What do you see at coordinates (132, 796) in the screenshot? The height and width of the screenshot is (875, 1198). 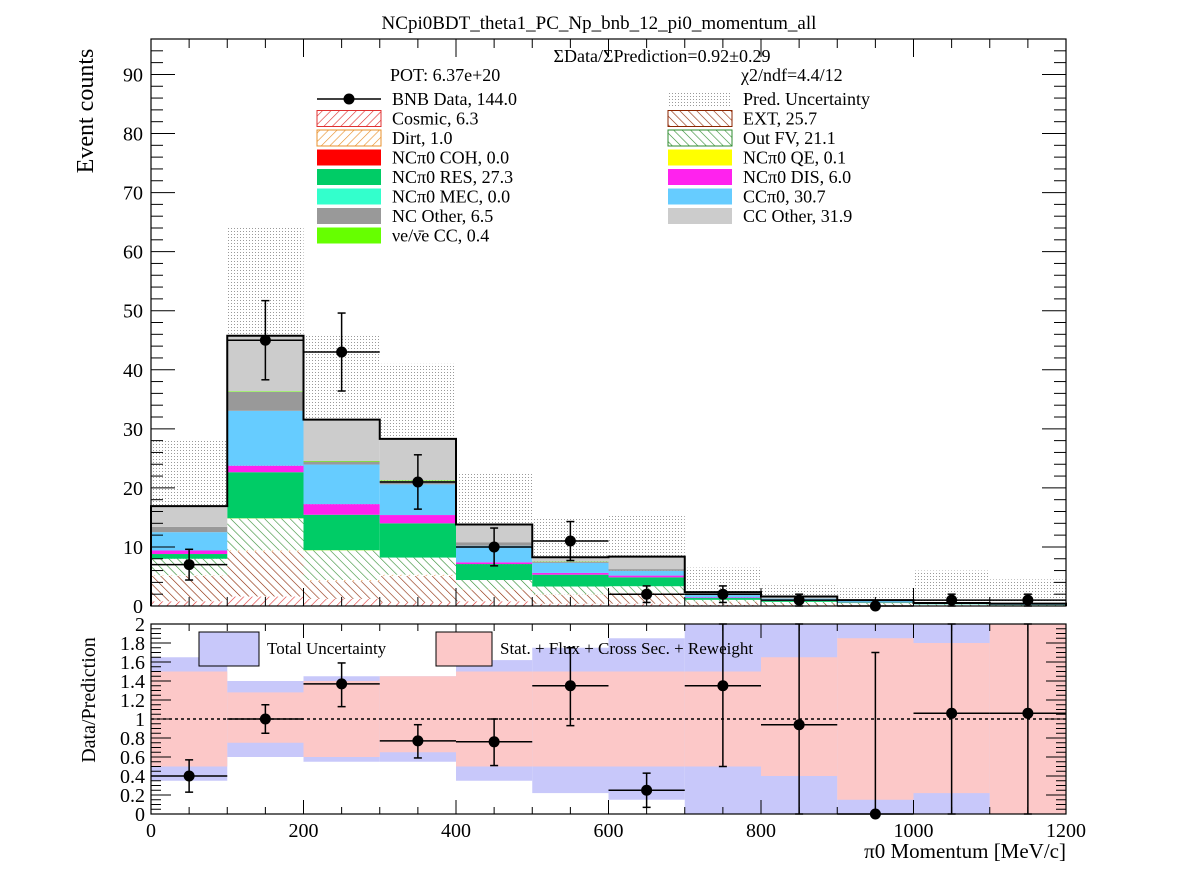 I see `ratio-ytick-label-1: 0.2` at bounding box center [132, 796].